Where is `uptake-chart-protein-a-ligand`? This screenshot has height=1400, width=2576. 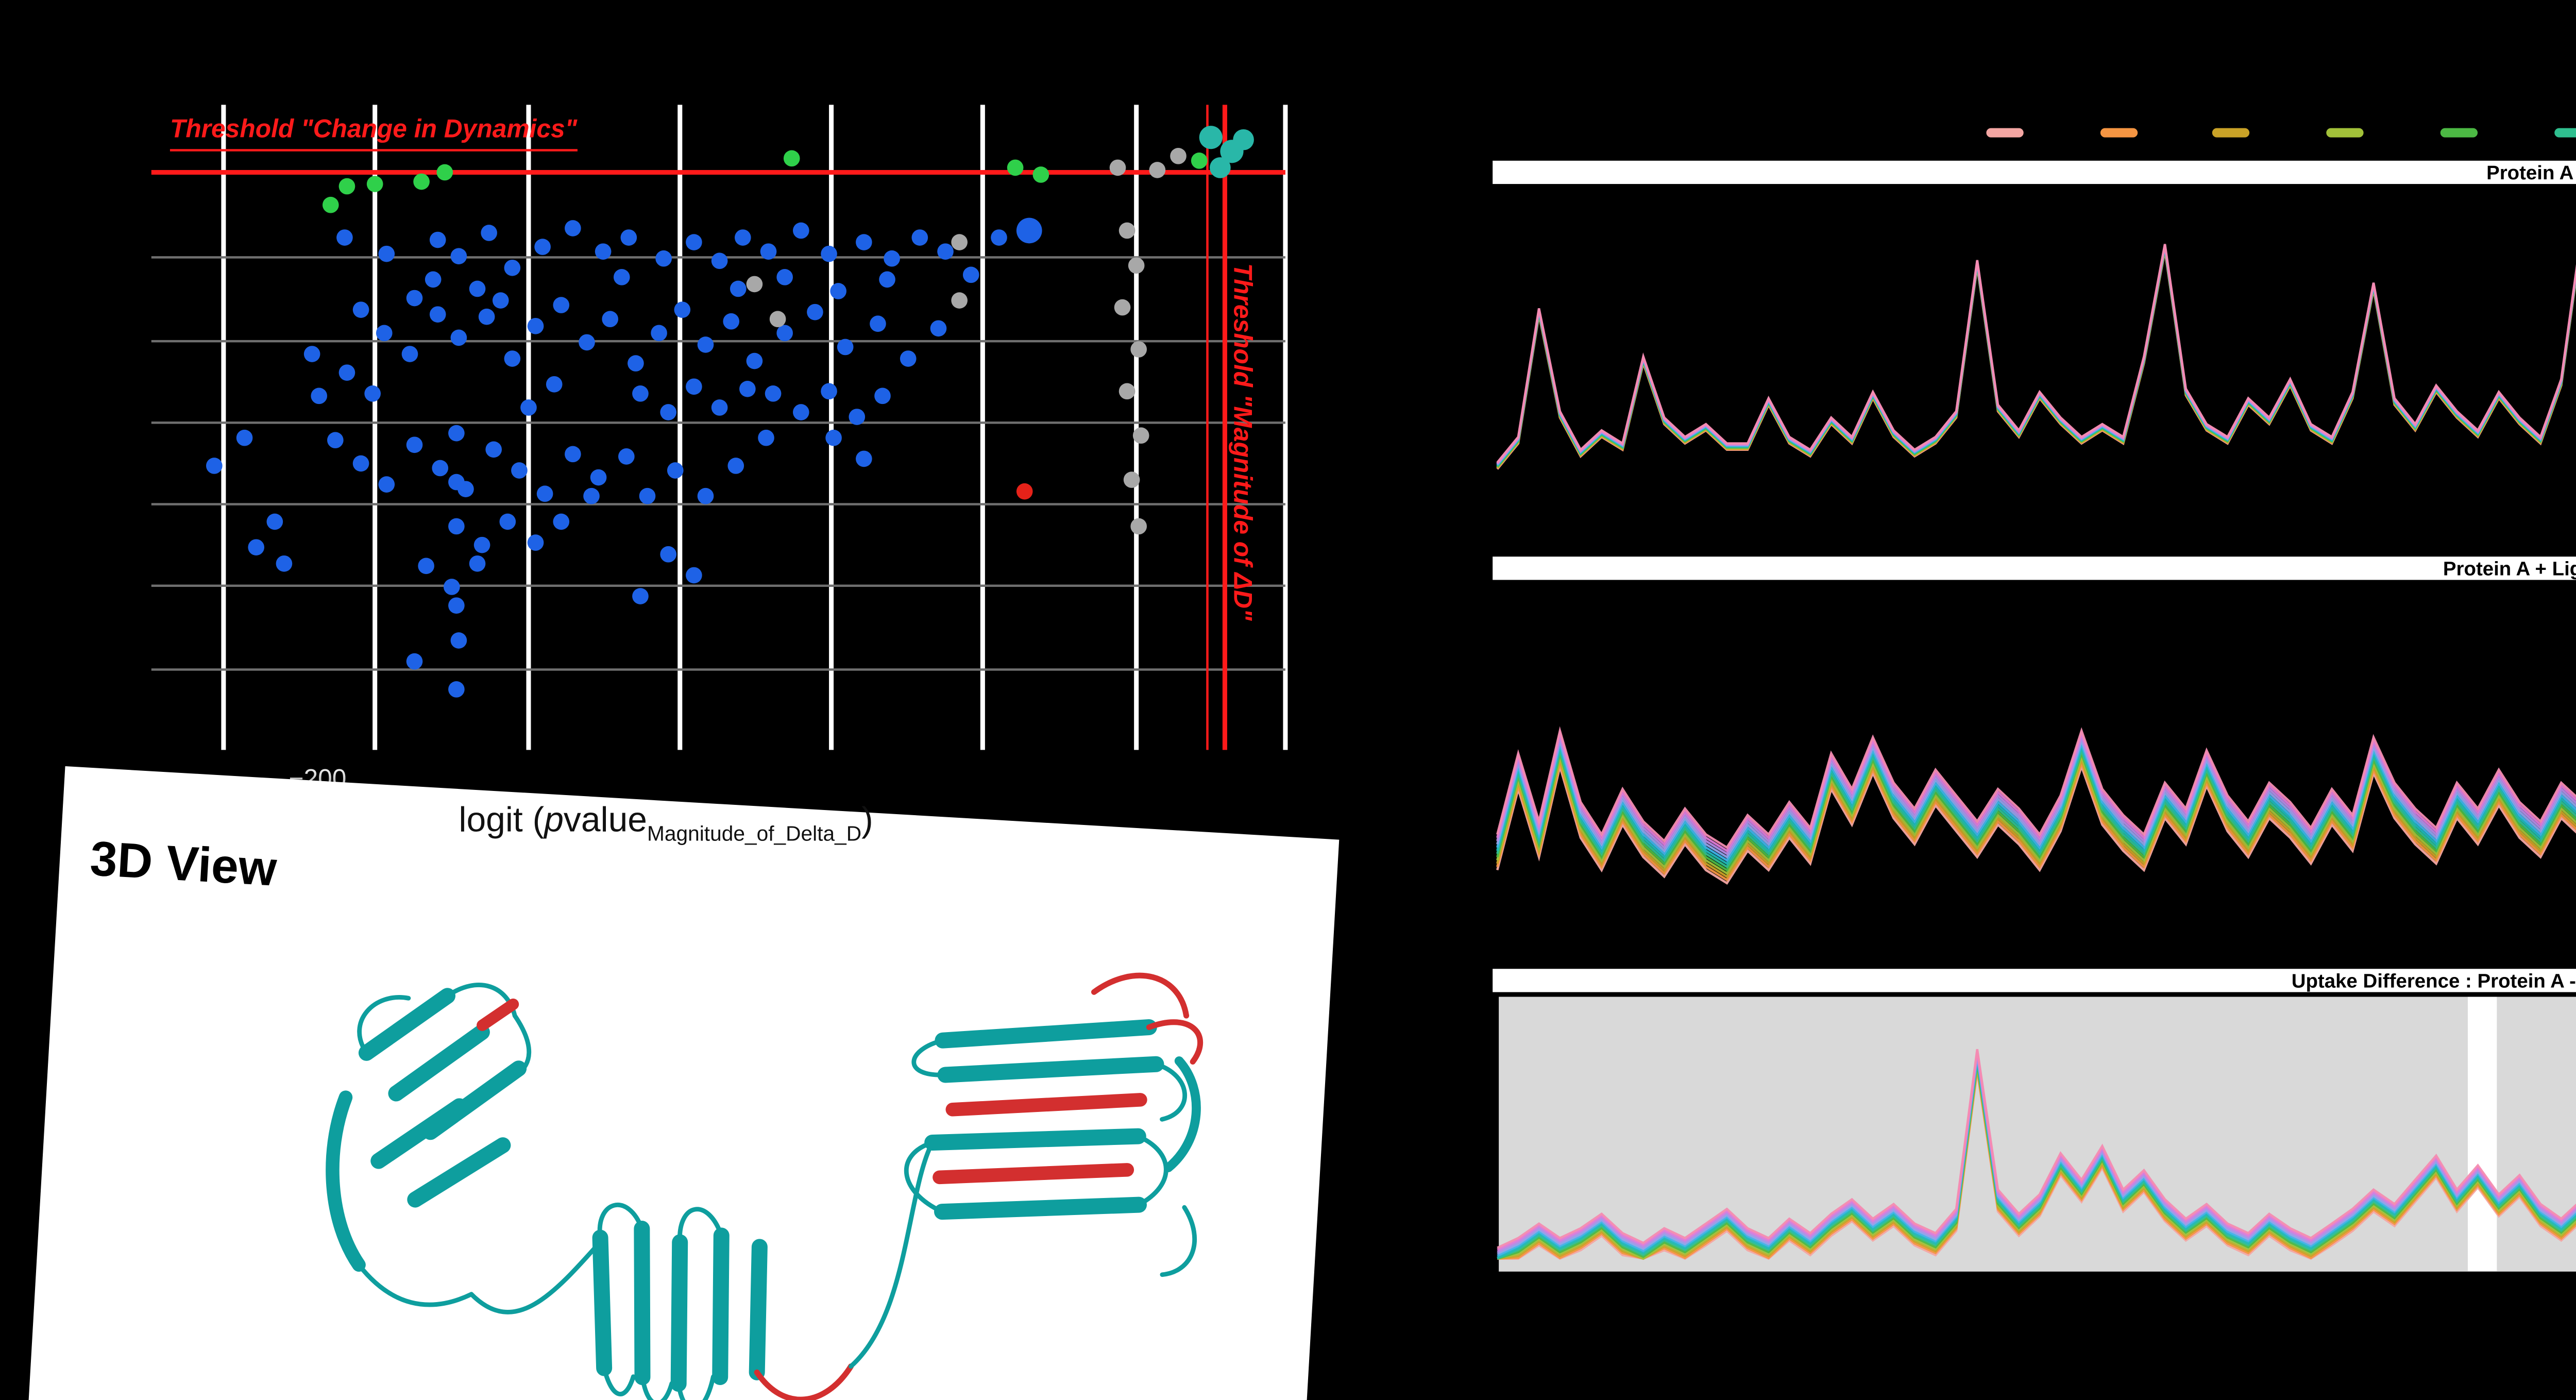
uptake-chart-protein-a-ligand is located at coordinates (2034, 762).